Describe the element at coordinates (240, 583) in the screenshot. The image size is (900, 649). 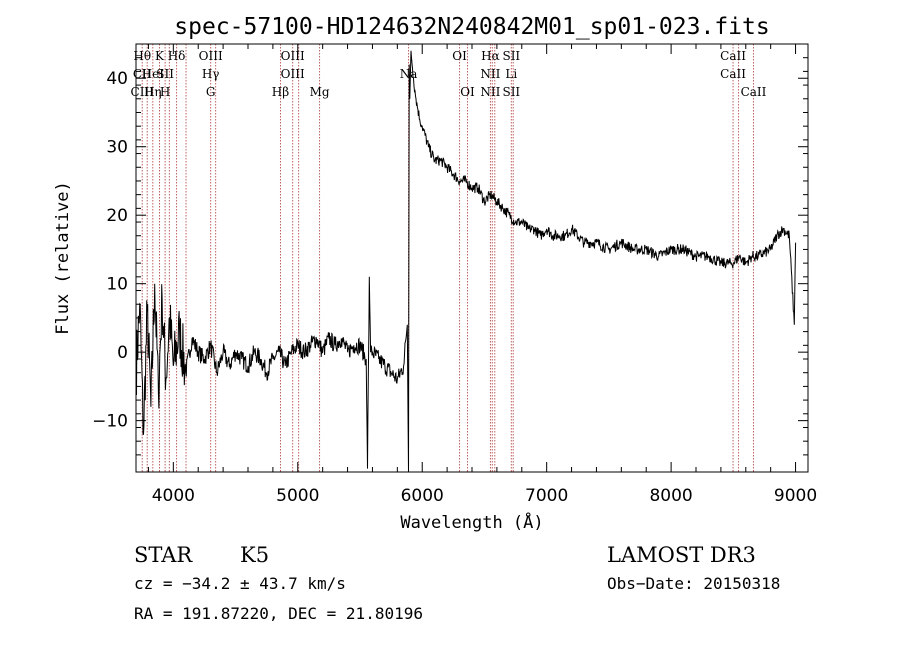
I see `redshift-velocity: cz = −34.2 ± 43.7 km/s` at that location.